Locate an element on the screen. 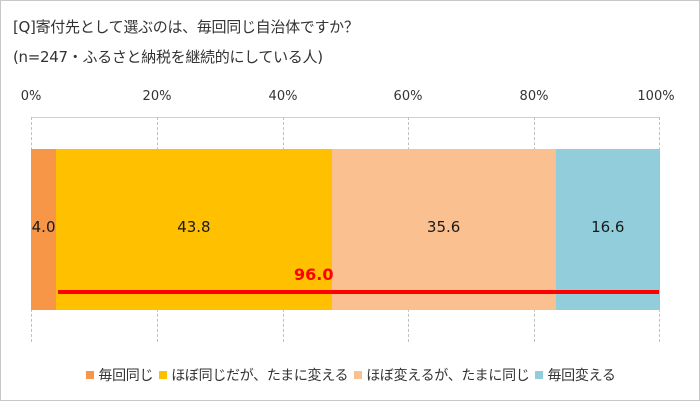 The height and width of the screenshot is (401, 700). chart-subtitle: (n=247・ふるさと納税を継続的にしている人) is located at coordinates (168, 57).